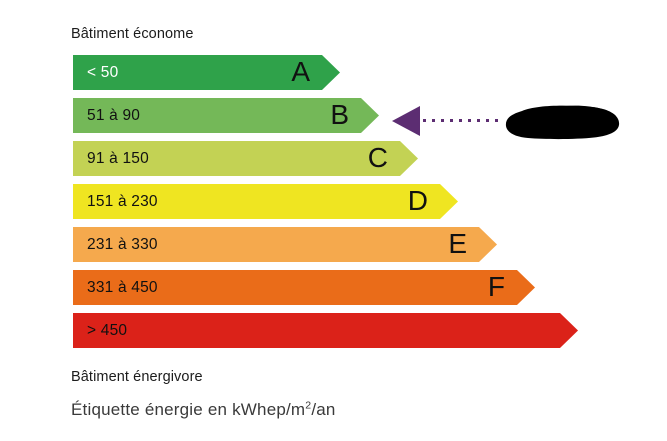  I want to click on energy-bar-row: 231 à 330 E, so click(285, 244).